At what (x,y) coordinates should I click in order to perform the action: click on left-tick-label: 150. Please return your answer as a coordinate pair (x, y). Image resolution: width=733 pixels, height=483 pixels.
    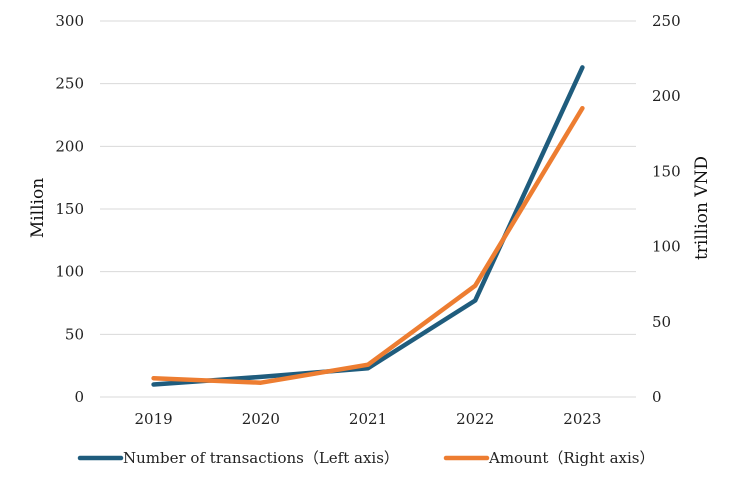
    Looking at the image, I should click on (69, 209).